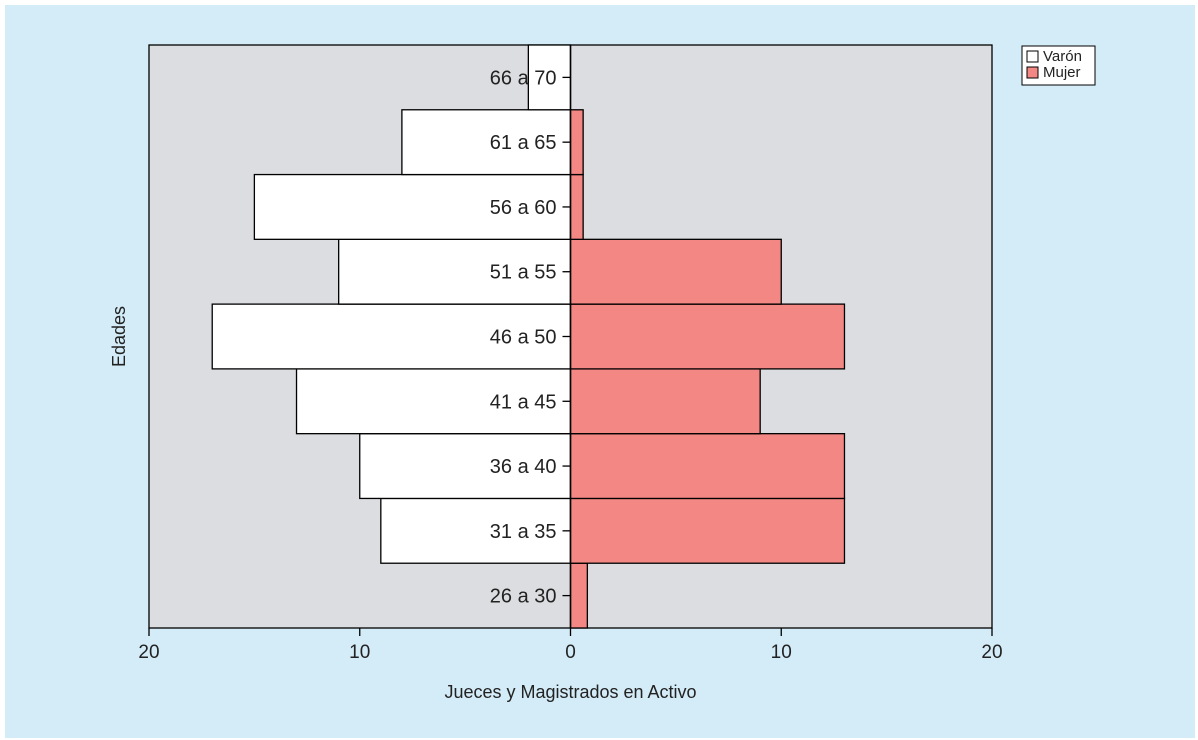 The height and width of the screenshot is (740, 1198). Describe the element at coordinates (523, 78) in the screenshot. I see `category-label-8: 66 a 70` at that location.